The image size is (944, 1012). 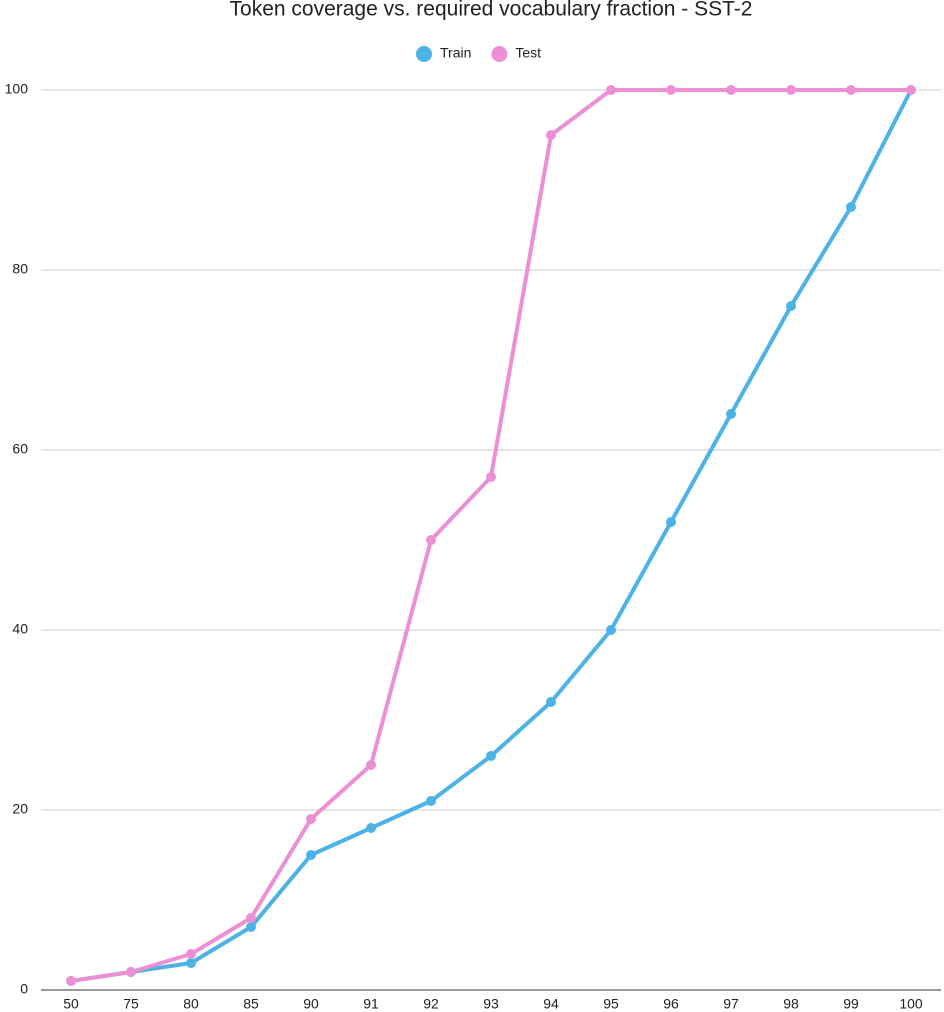 What do you see at coordinates (528, 53) in the screenshot?
I see `legend-label: Test` at bounding box center [528, 53].